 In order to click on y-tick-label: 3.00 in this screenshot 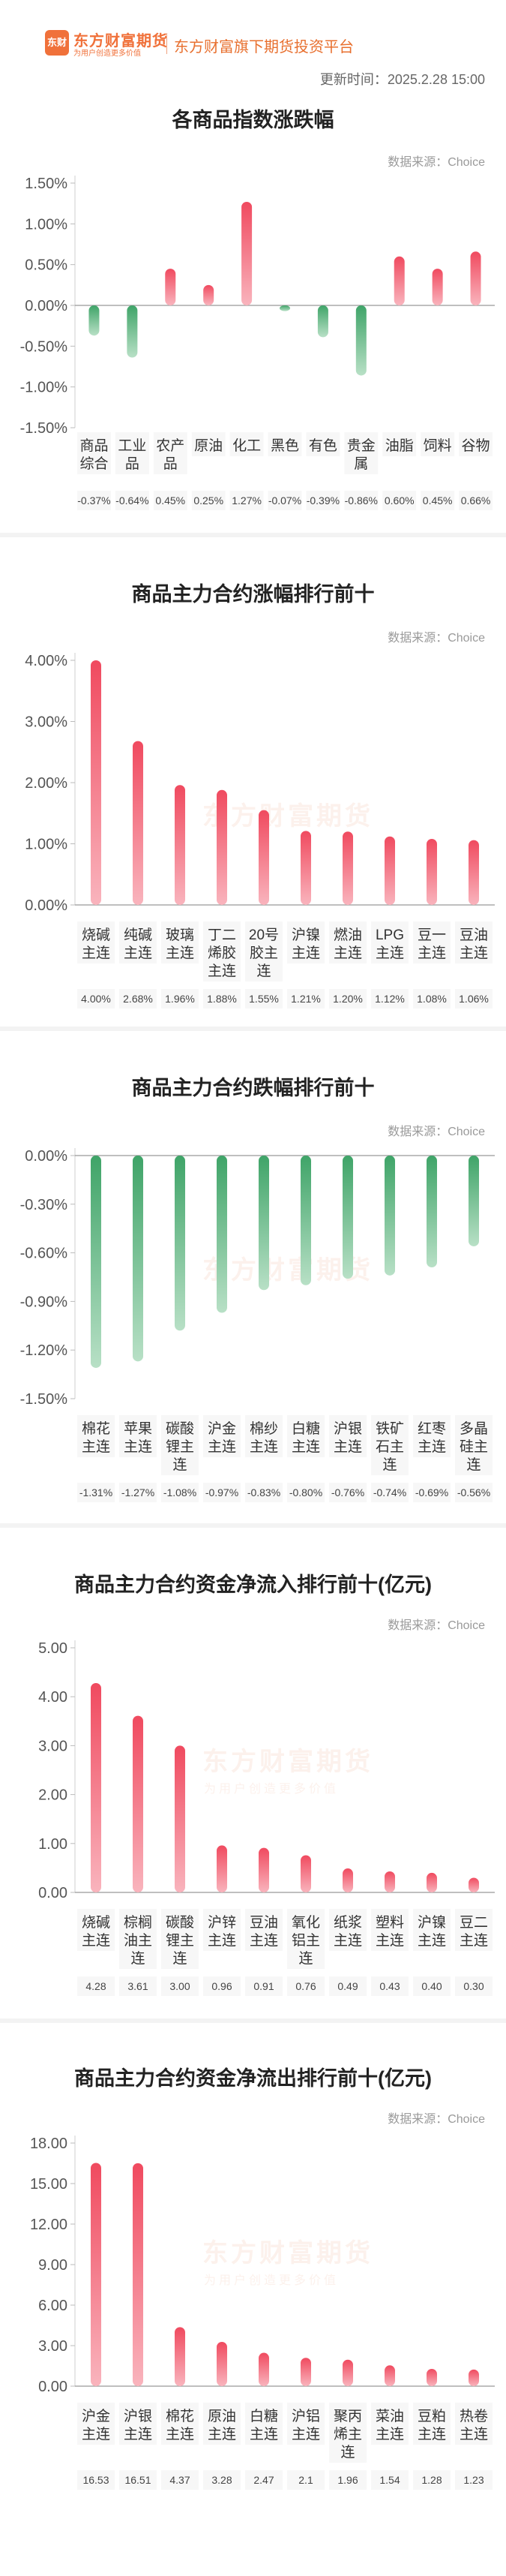, I will do `click(52, 1746)`.